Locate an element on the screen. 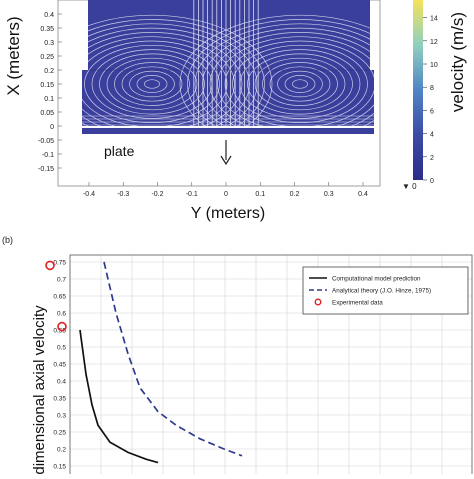  legend-entry-label: Experimental data is located at coordinates (357, 302).